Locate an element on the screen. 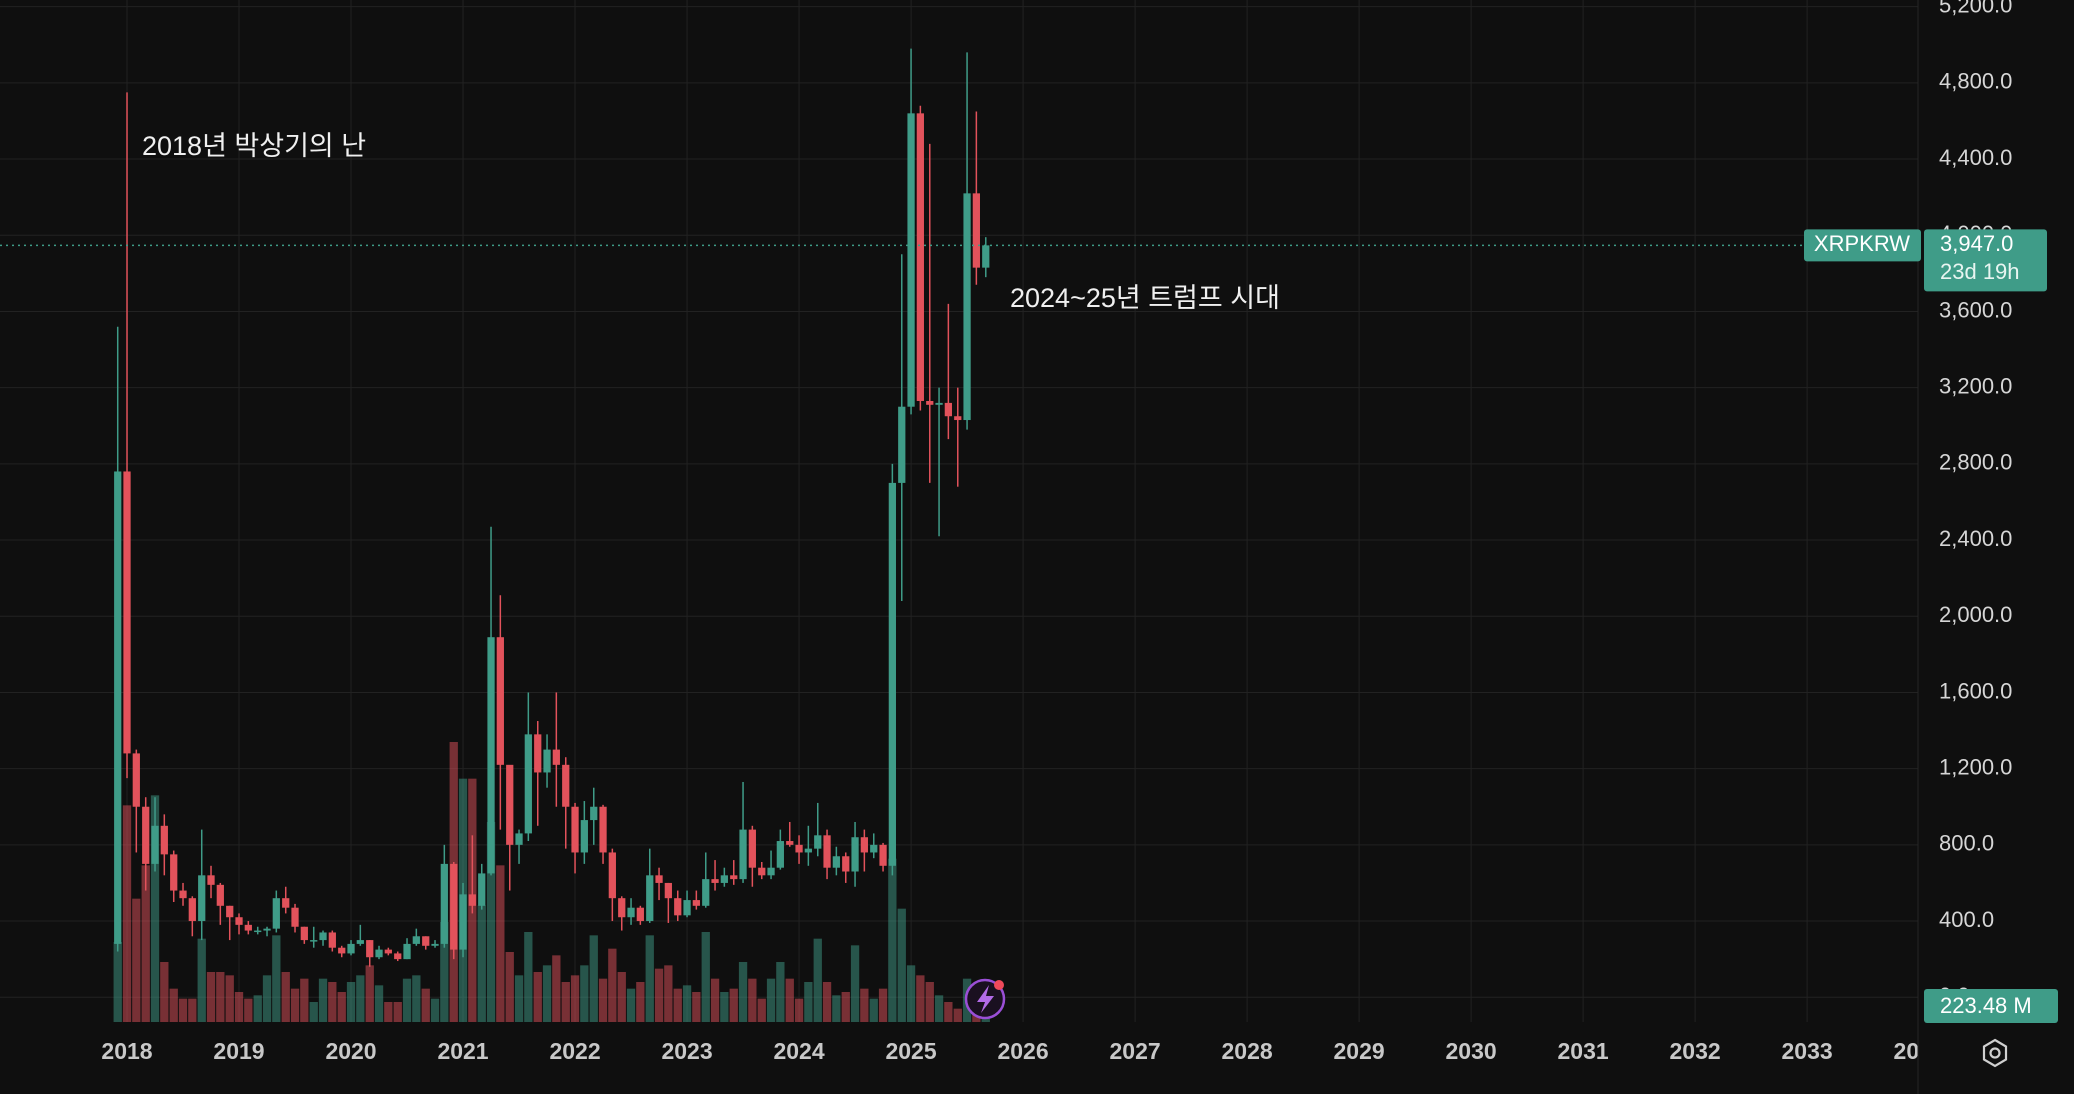 This screenshot has height=1094, width=2074. y-tick-label: 2,000.0 is located at coordinates (1975, 614).